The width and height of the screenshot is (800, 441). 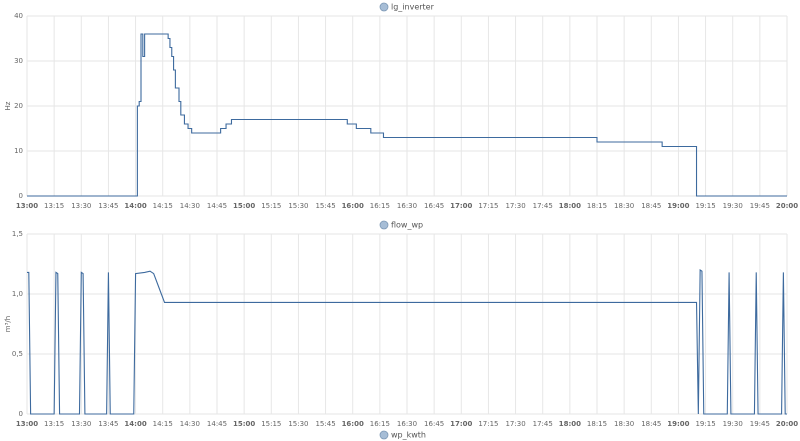 What do you see at coordinates (18, 61) in the screenshot?
I see `y-tick-label: 30` at bounding box center [18, 61].